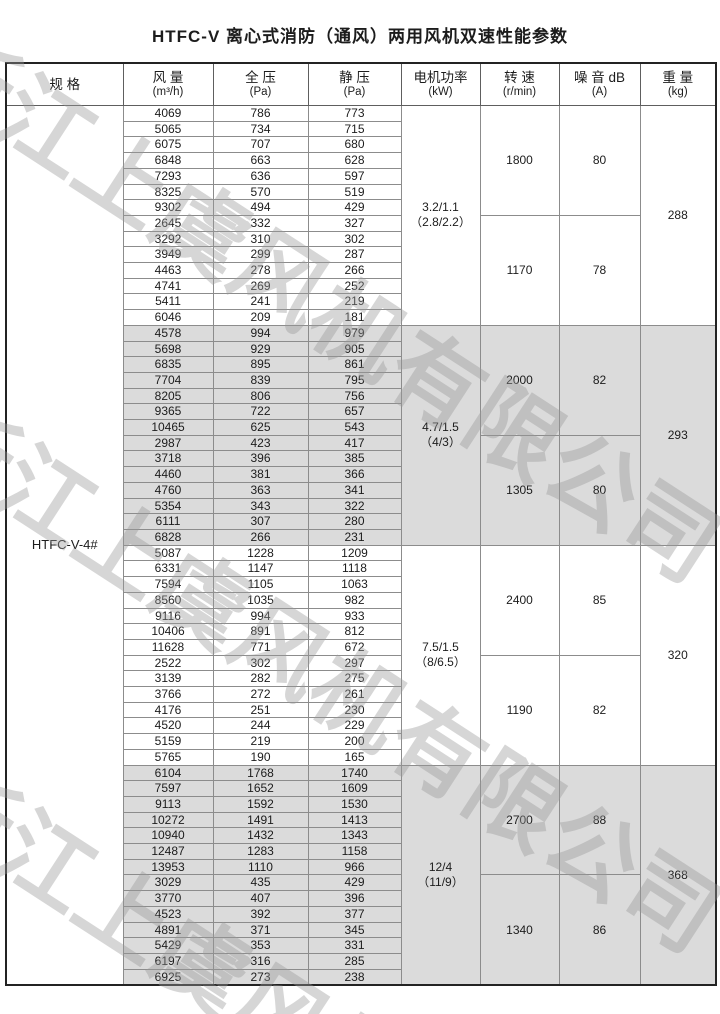  Describe the element at coordinates (678, 435) in the screenshot. I see `weight-cell: 293` at that location.